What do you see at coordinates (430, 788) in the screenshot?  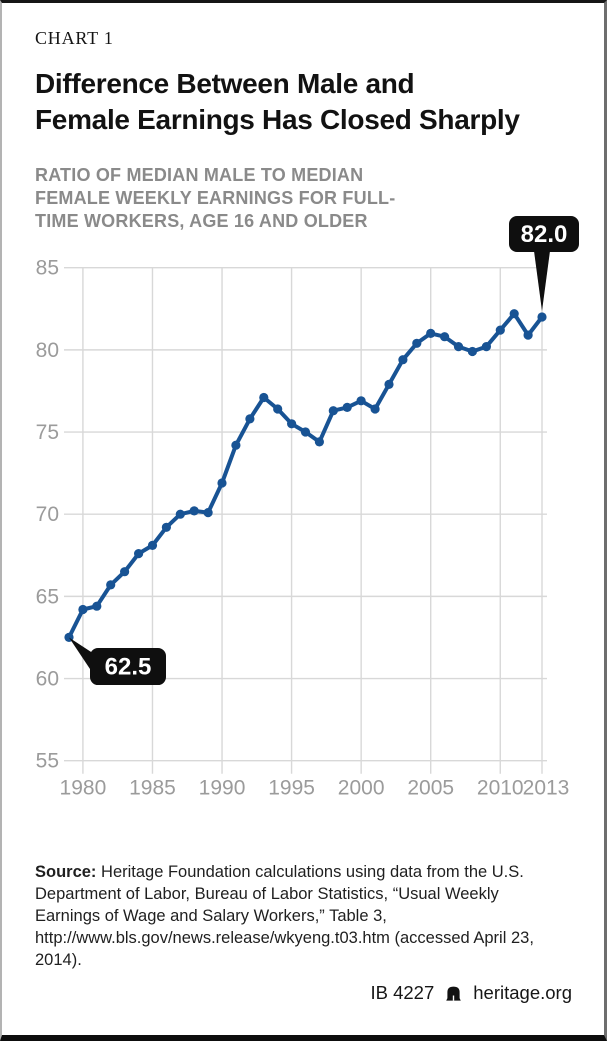 I see `svg-text: 2005` at bounding box center [430, 788].